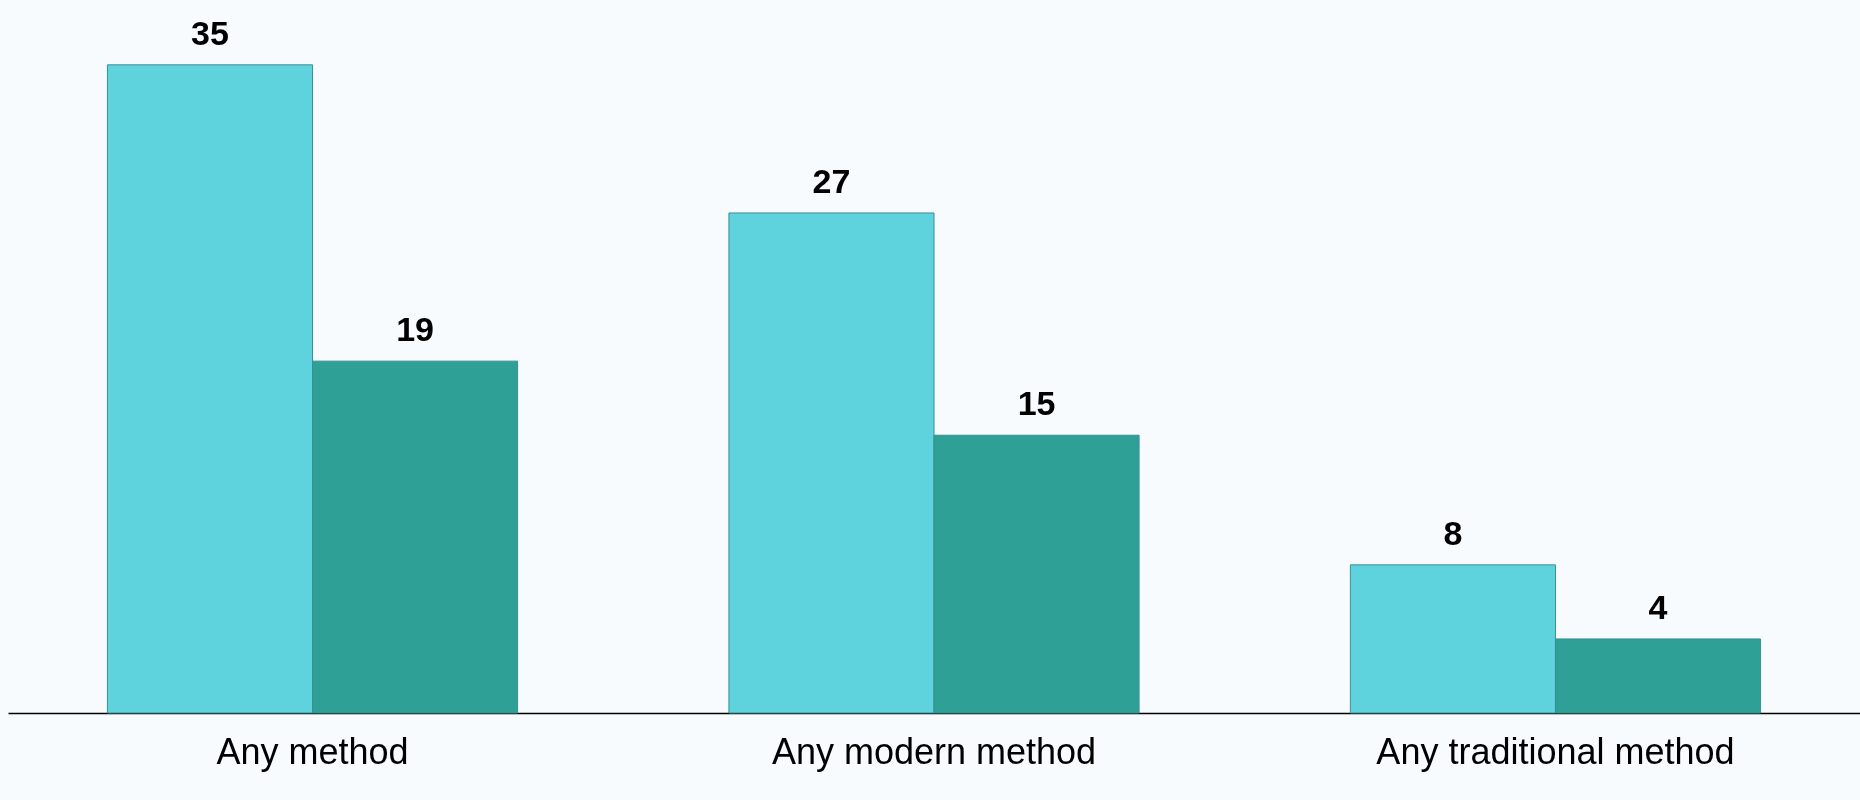 The image size is (1860, 800). I want to click on data-label: 35, so click(210, 32).